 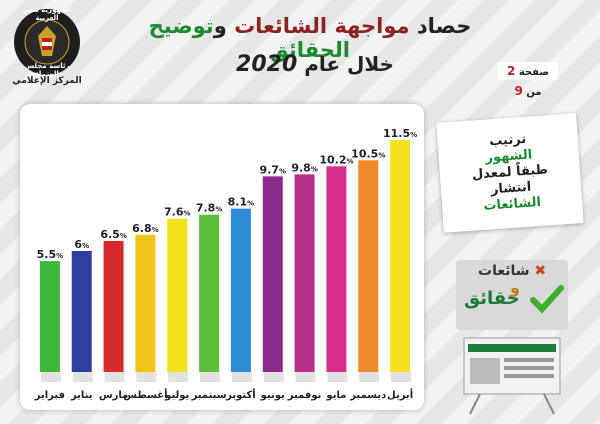 What do you see at coordinates (367, 395) in the screenshot?
I see `category-label: ديسمبر` at bounding box center [367, 395].